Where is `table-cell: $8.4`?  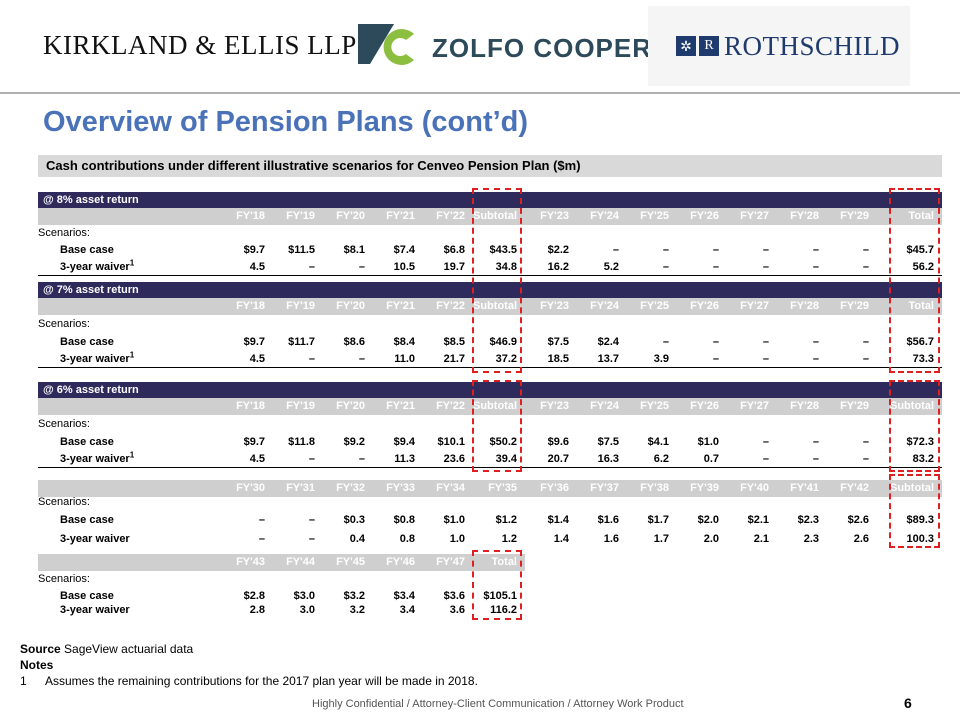 table-cell: $8.4 is located at coordinates (404, 342).